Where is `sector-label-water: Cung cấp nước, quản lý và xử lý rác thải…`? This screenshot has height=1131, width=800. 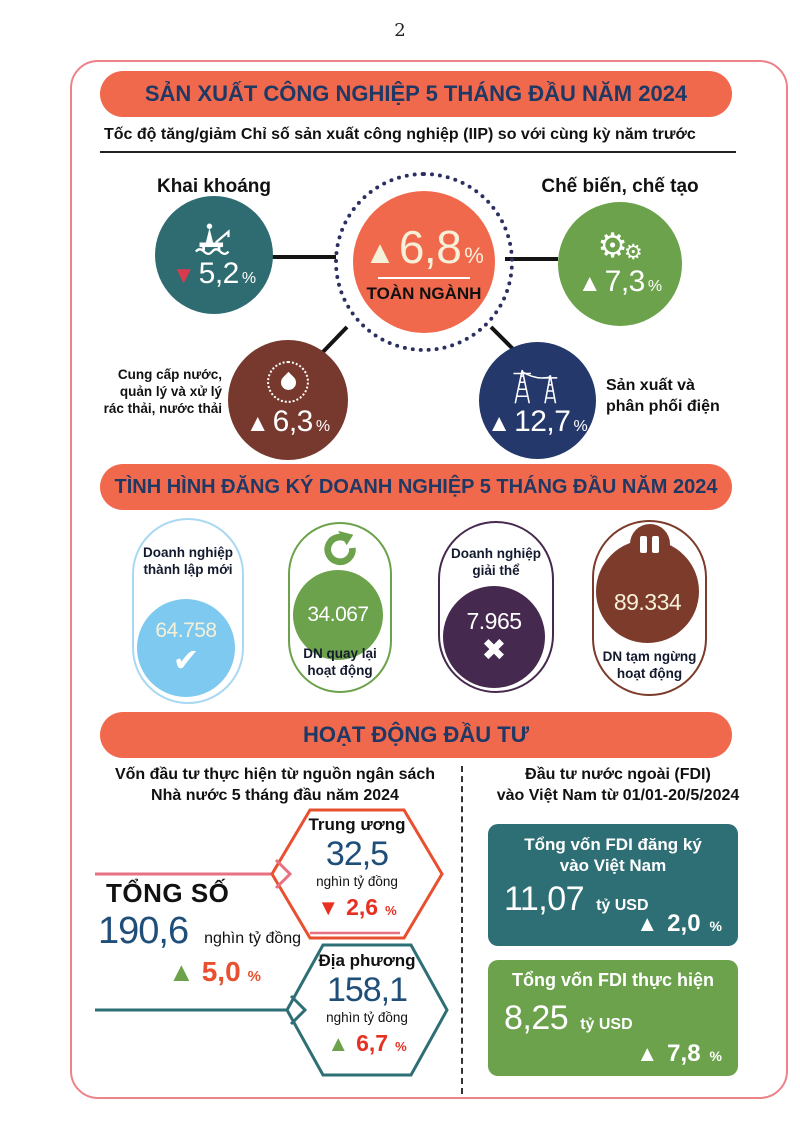
sector-label-water: Cung cấp nước, quản lý và xử lý rác thải… is located at coordinates (161, 391).